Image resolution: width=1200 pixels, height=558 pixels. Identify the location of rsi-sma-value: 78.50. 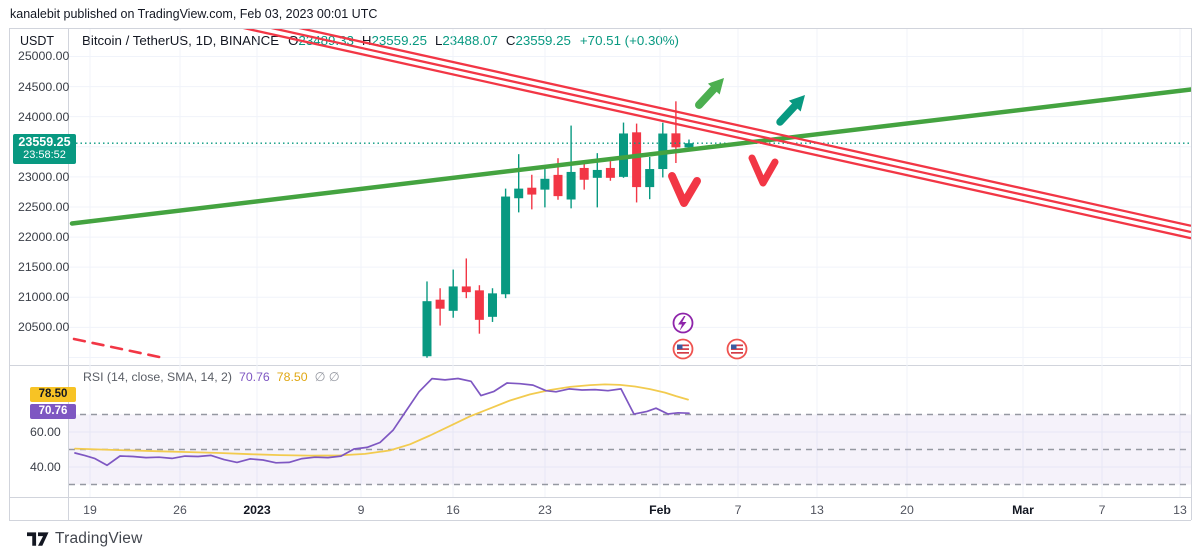
(292, 377).